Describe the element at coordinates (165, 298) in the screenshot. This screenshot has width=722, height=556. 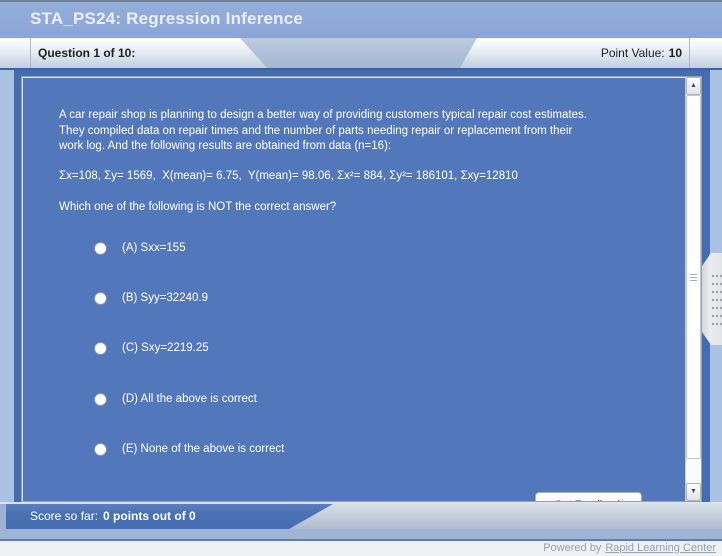
I see `option-label-b: (B) Syy=32240.9` at that location.